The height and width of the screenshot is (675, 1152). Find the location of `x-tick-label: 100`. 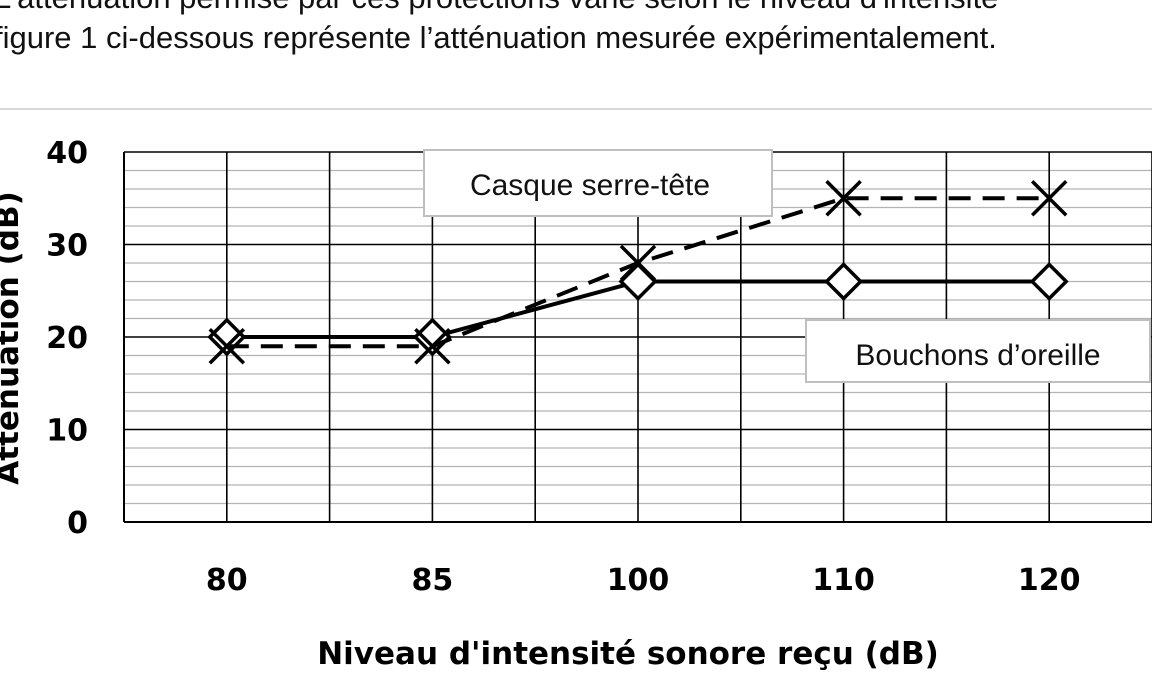

x-tick-label: 100 is located at coordinates (638, 580).